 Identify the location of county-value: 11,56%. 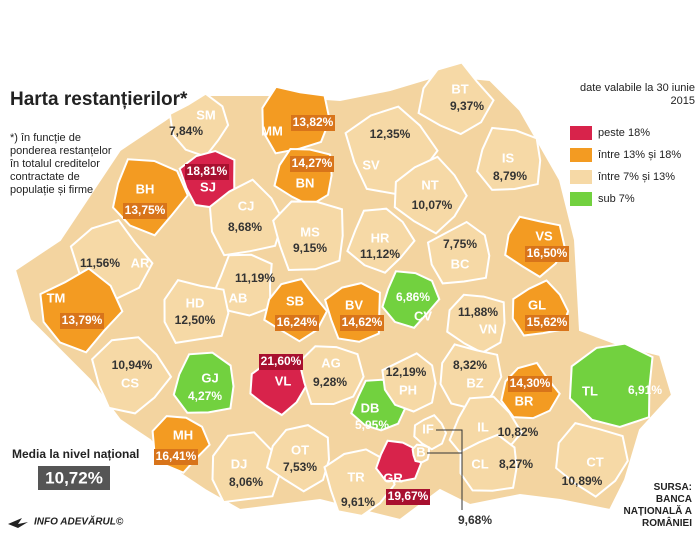
(100, 263).